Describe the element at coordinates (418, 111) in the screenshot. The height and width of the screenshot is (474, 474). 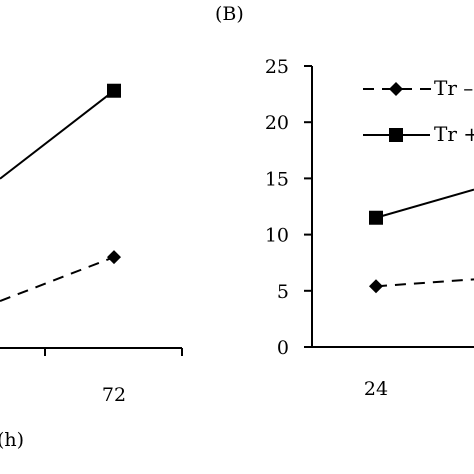
I see `legend: Tr – Tr +` at that location.